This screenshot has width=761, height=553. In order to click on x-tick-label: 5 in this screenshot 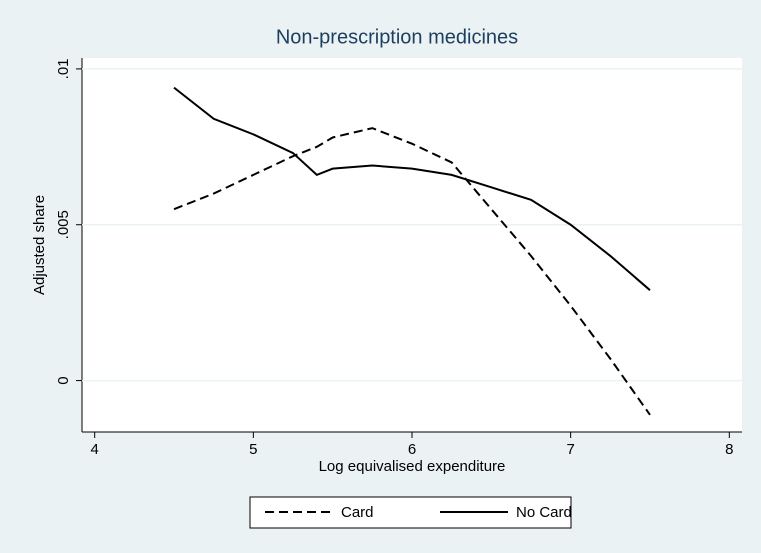, I will do `click(253, 449)`.